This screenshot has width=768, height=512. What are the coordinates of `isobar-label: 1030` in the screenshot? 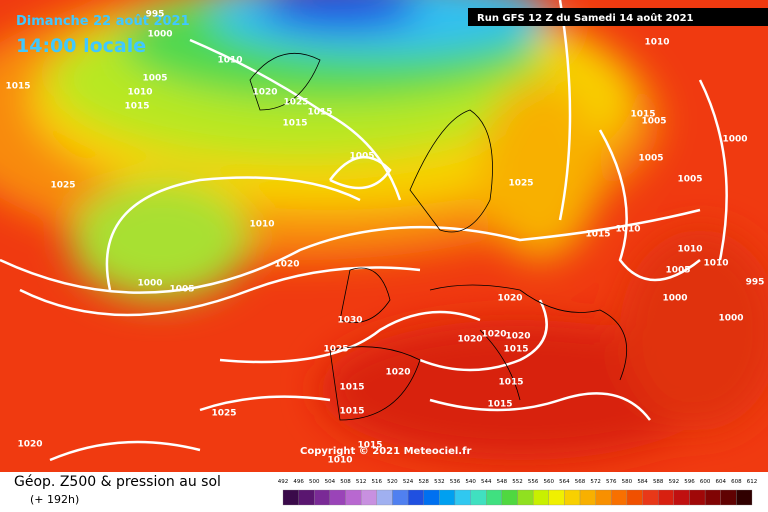 It's located at (349, 321).